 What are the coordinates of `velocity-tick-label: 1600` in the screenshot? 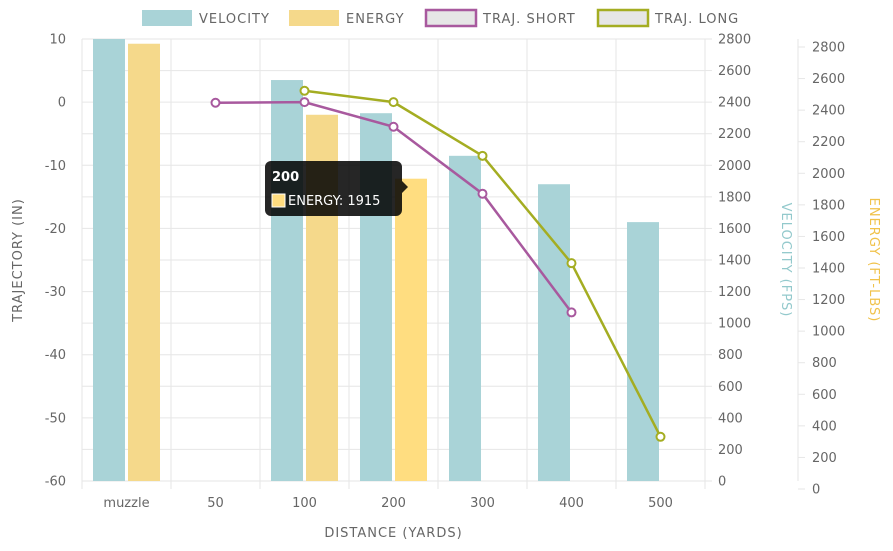 It's located at (734, 229).